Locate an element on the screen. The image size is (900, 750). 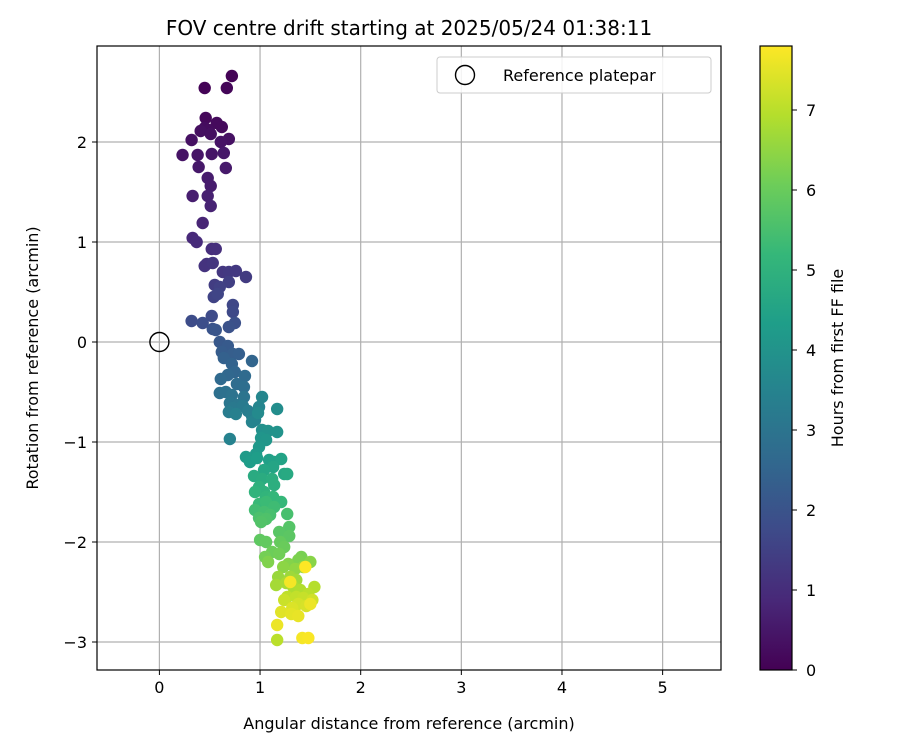
colorbar-tick-label: 4 is located at coordinates (811, 350).